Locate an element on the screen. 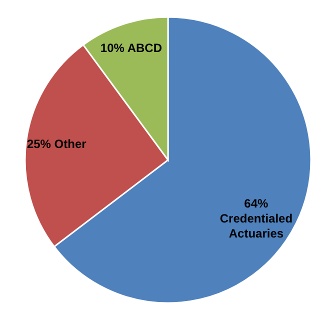 This screenshot has height=320, width=336. slice-label: Credentialed Actuaries is located at coordinates (256, 226).